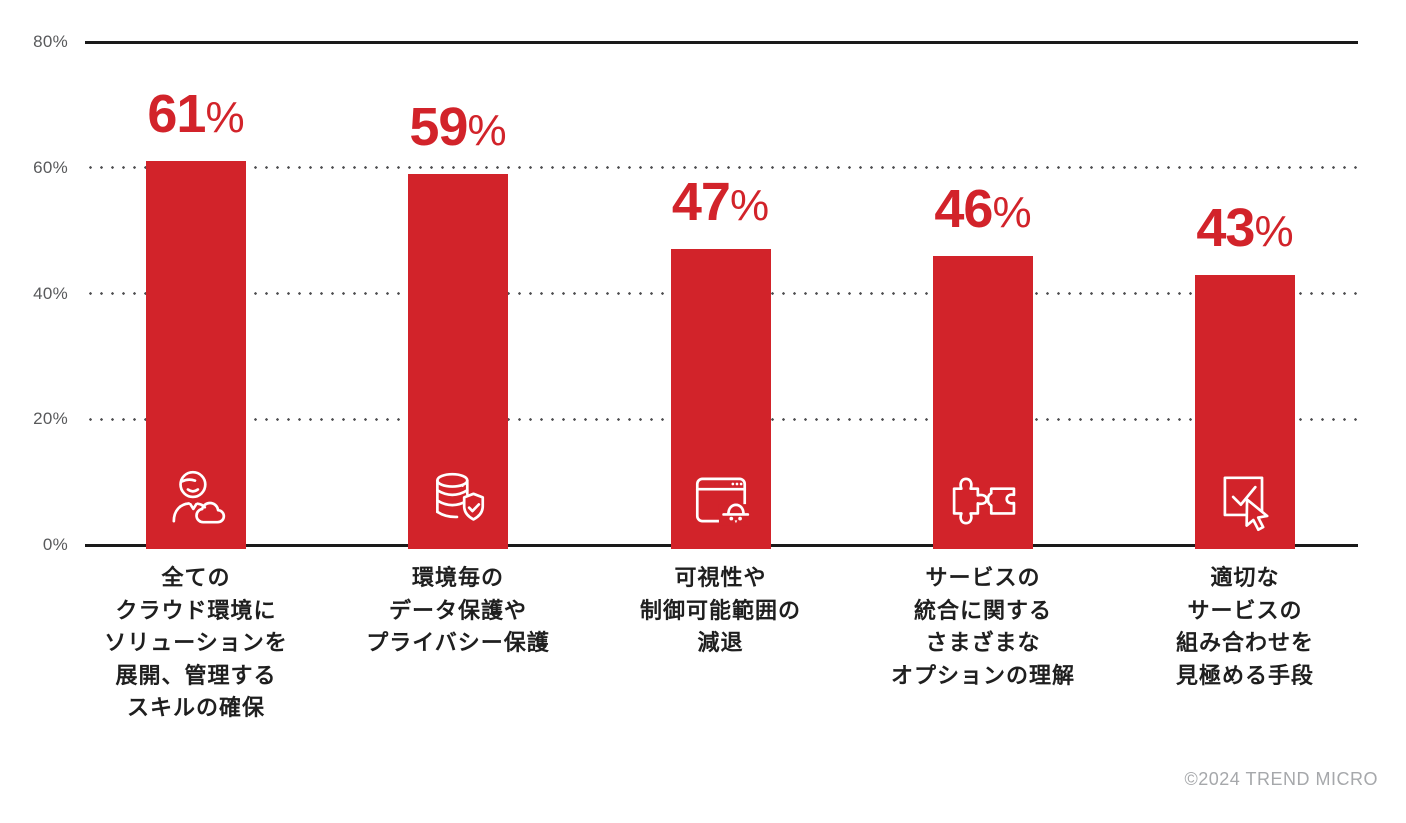 This screenshot has width=1406, height=823. What do you see at coordinates (963, 208) in the screenshot?
I see `bar-value-number: 46` at bounding box center [963, 208].